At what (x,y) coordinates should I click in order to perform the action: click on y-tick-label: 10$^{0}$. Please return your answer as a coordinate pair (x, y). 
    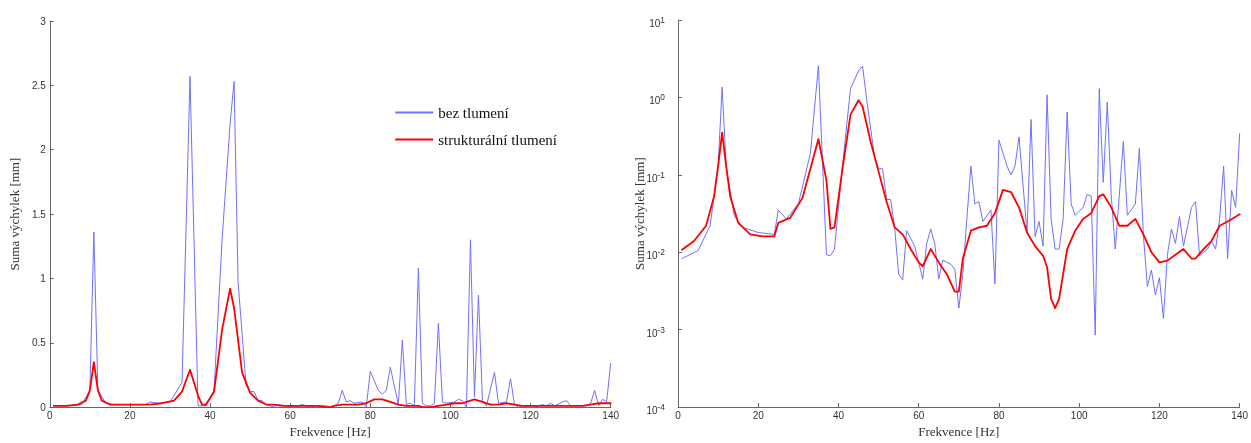
    Looking at the image, I should click on (657, 99).